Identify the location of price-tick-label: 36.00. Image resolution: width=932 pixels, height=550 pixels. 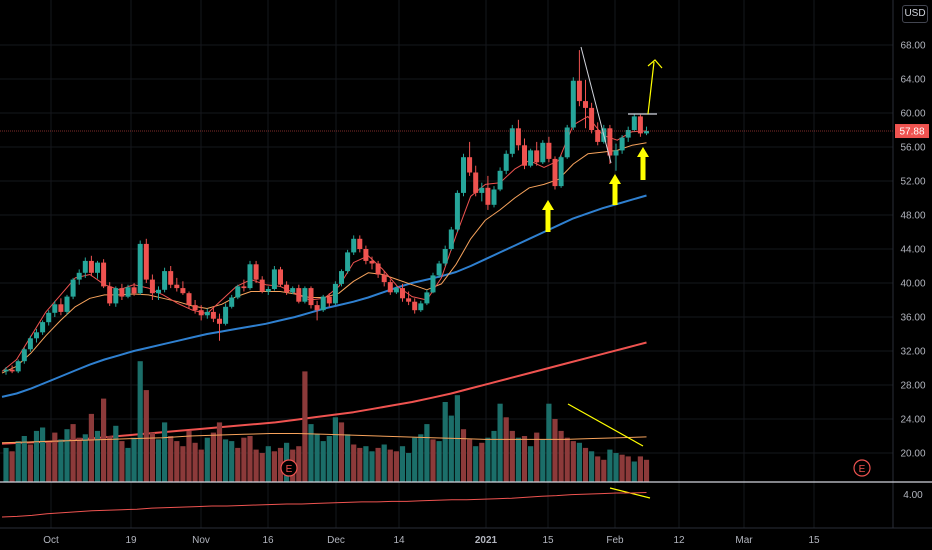
(912, 318).